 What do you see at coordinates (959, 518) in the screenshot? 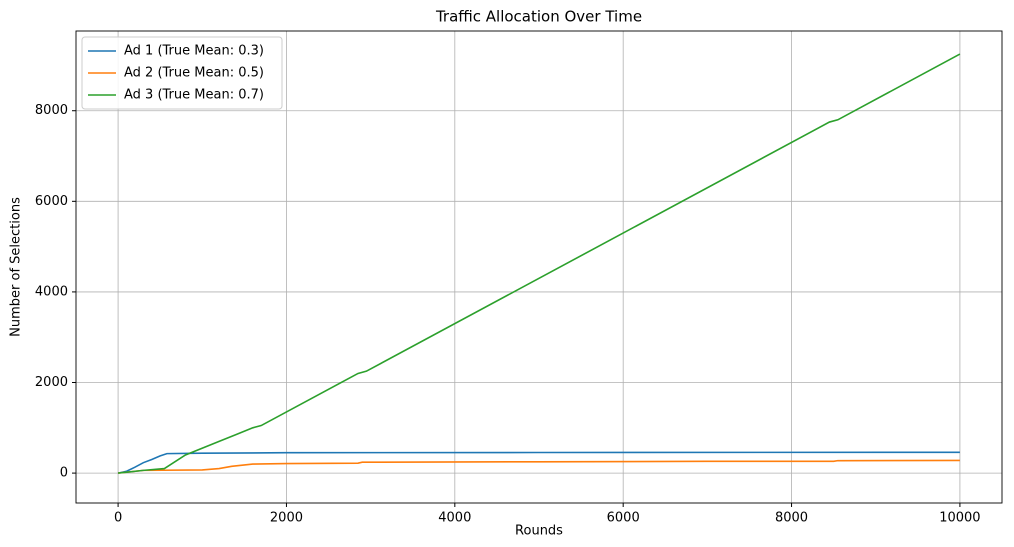
I see `x-tick-label: 10000` at bounding box center [959, 518].